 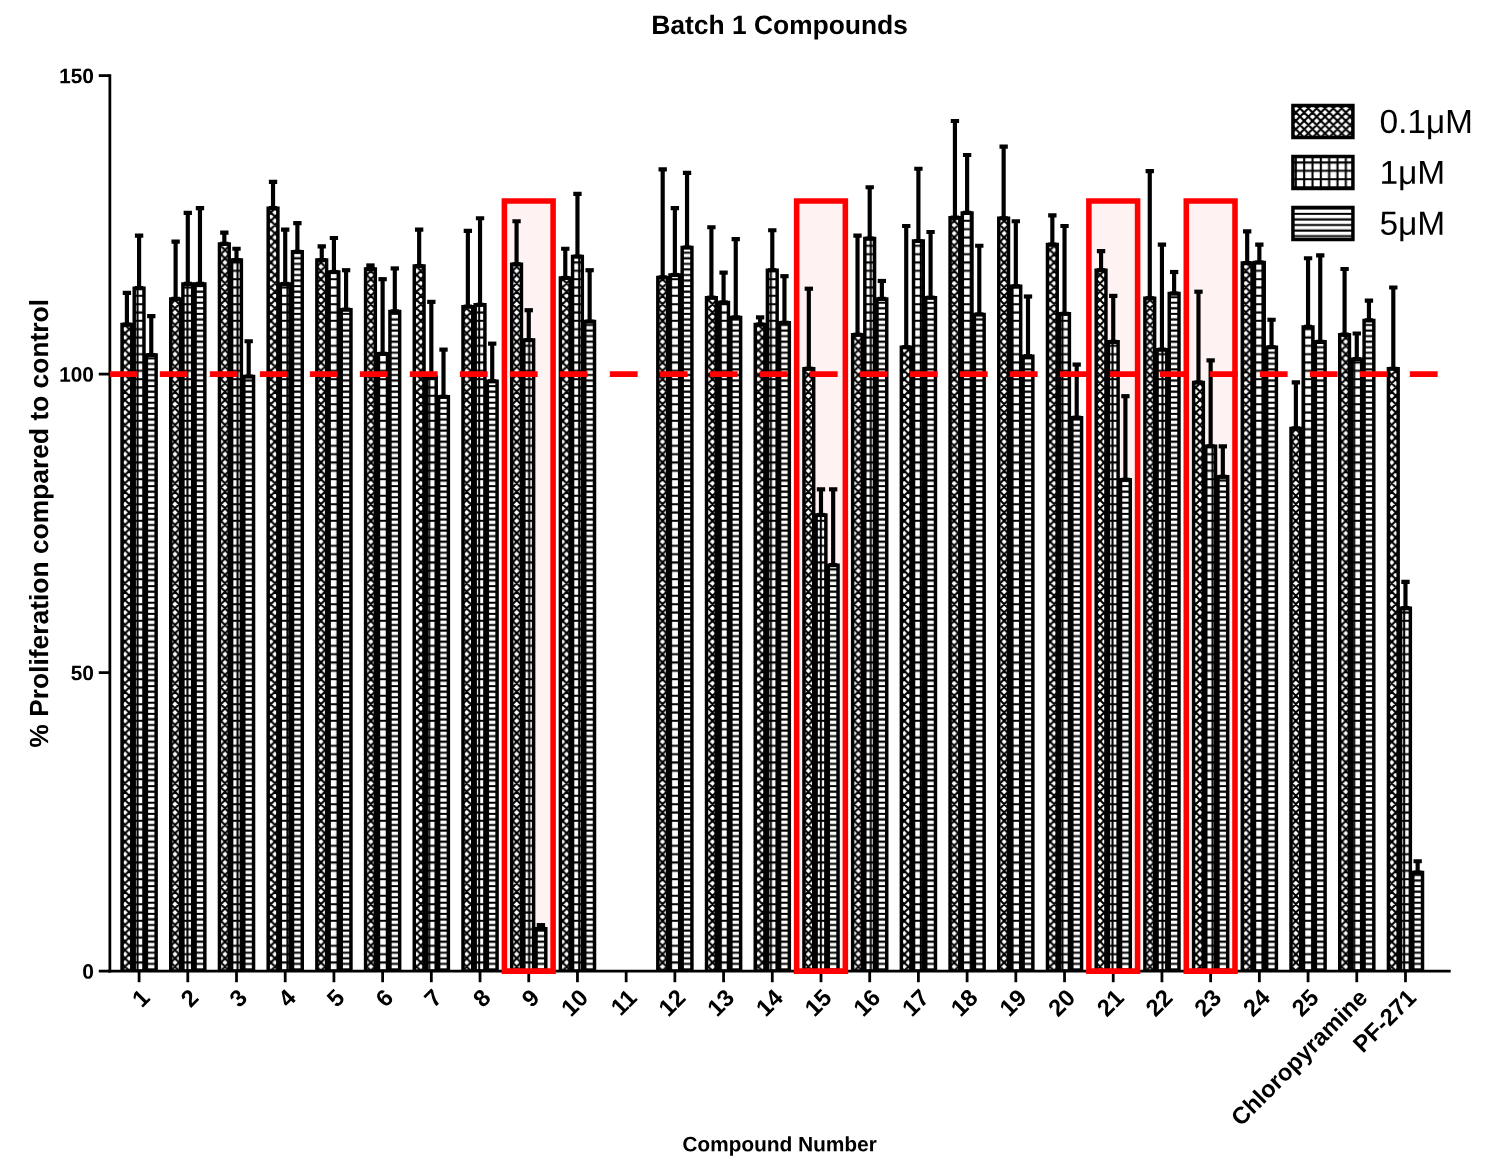 What do you see at coordinates (530, 998) in the screenshot?
I see `x-tick-label: 9` at bounding box center [530, 998].